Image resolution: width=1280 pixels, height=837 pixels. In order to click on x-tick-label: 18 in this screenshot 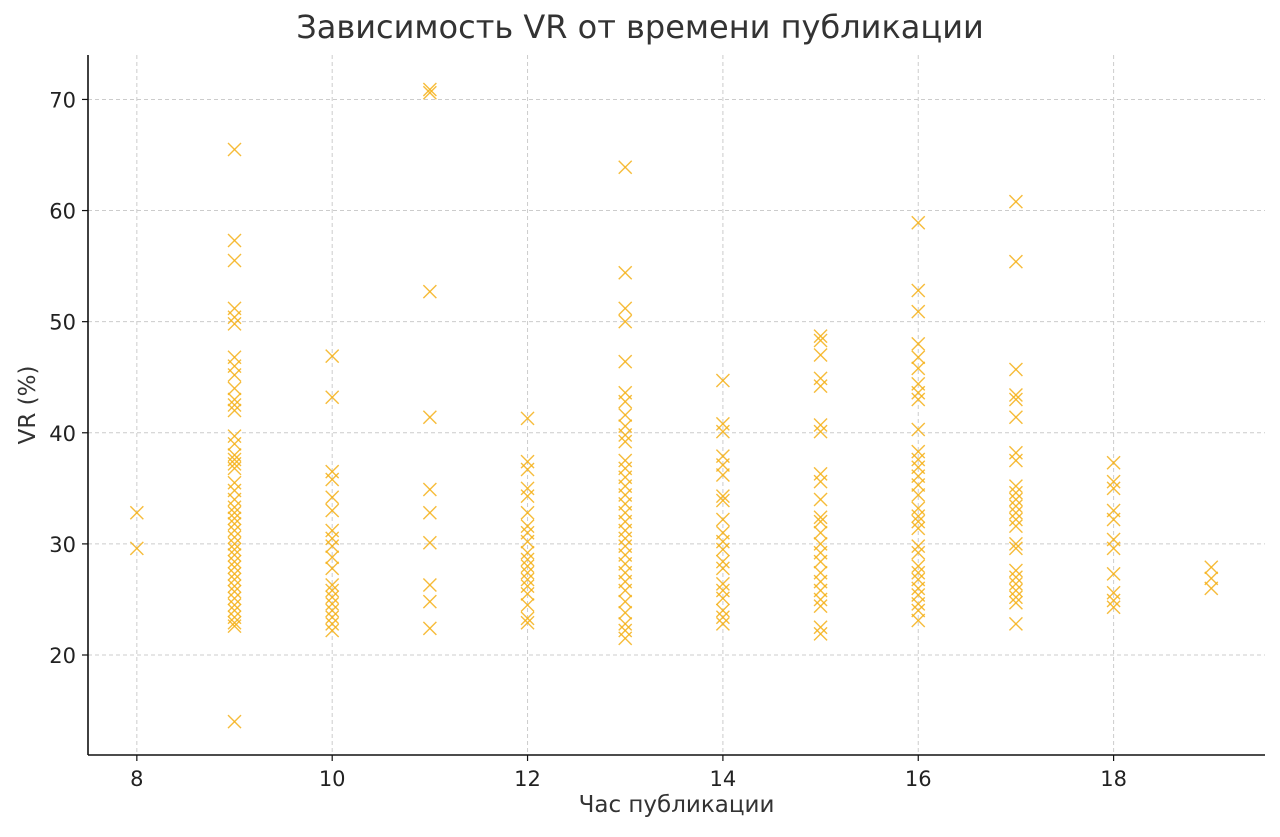, I will do `click(1113, 779)`.